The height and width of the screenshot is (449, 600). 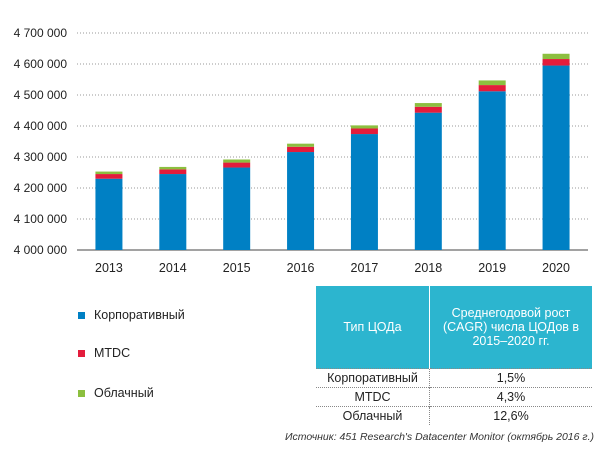 What do you see at coordinates (492, 268) in the screenshot?
I see `x-tick-label: 2019` at bounding box center [492, 268].